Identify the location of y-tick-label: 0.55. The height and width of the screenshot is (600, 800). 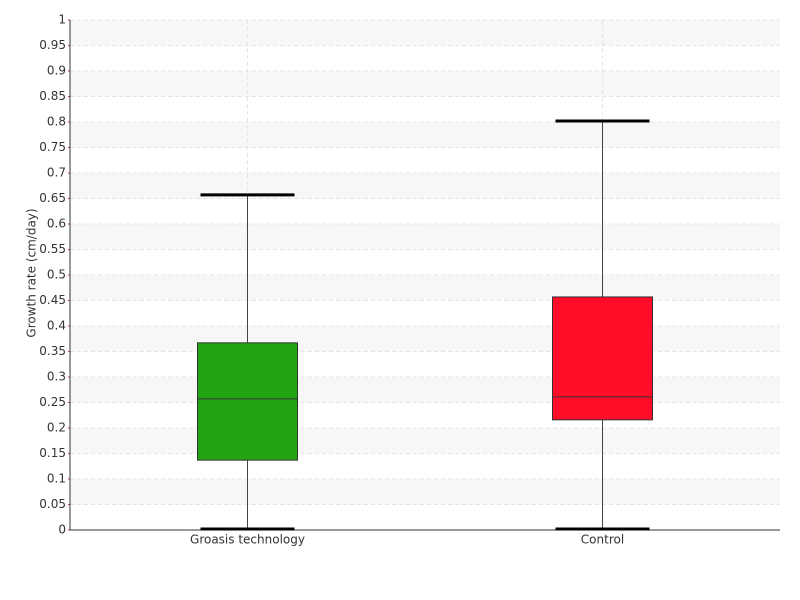
(52, 249).